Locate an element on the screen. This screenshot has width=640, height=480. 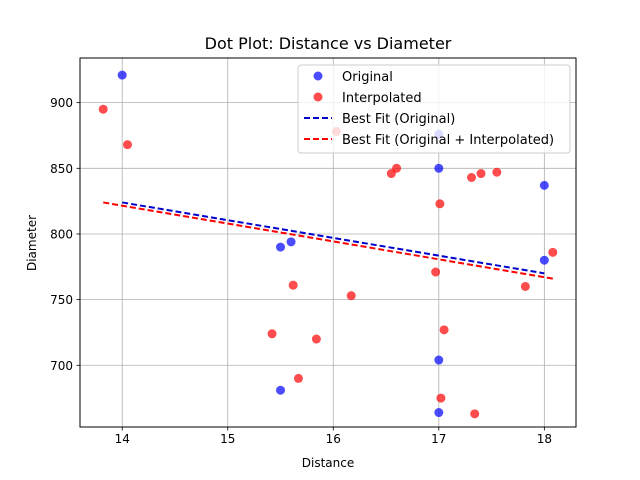
chart-title: Dot Plot: Distance vs Diameter is located at coordinates (328, 43).